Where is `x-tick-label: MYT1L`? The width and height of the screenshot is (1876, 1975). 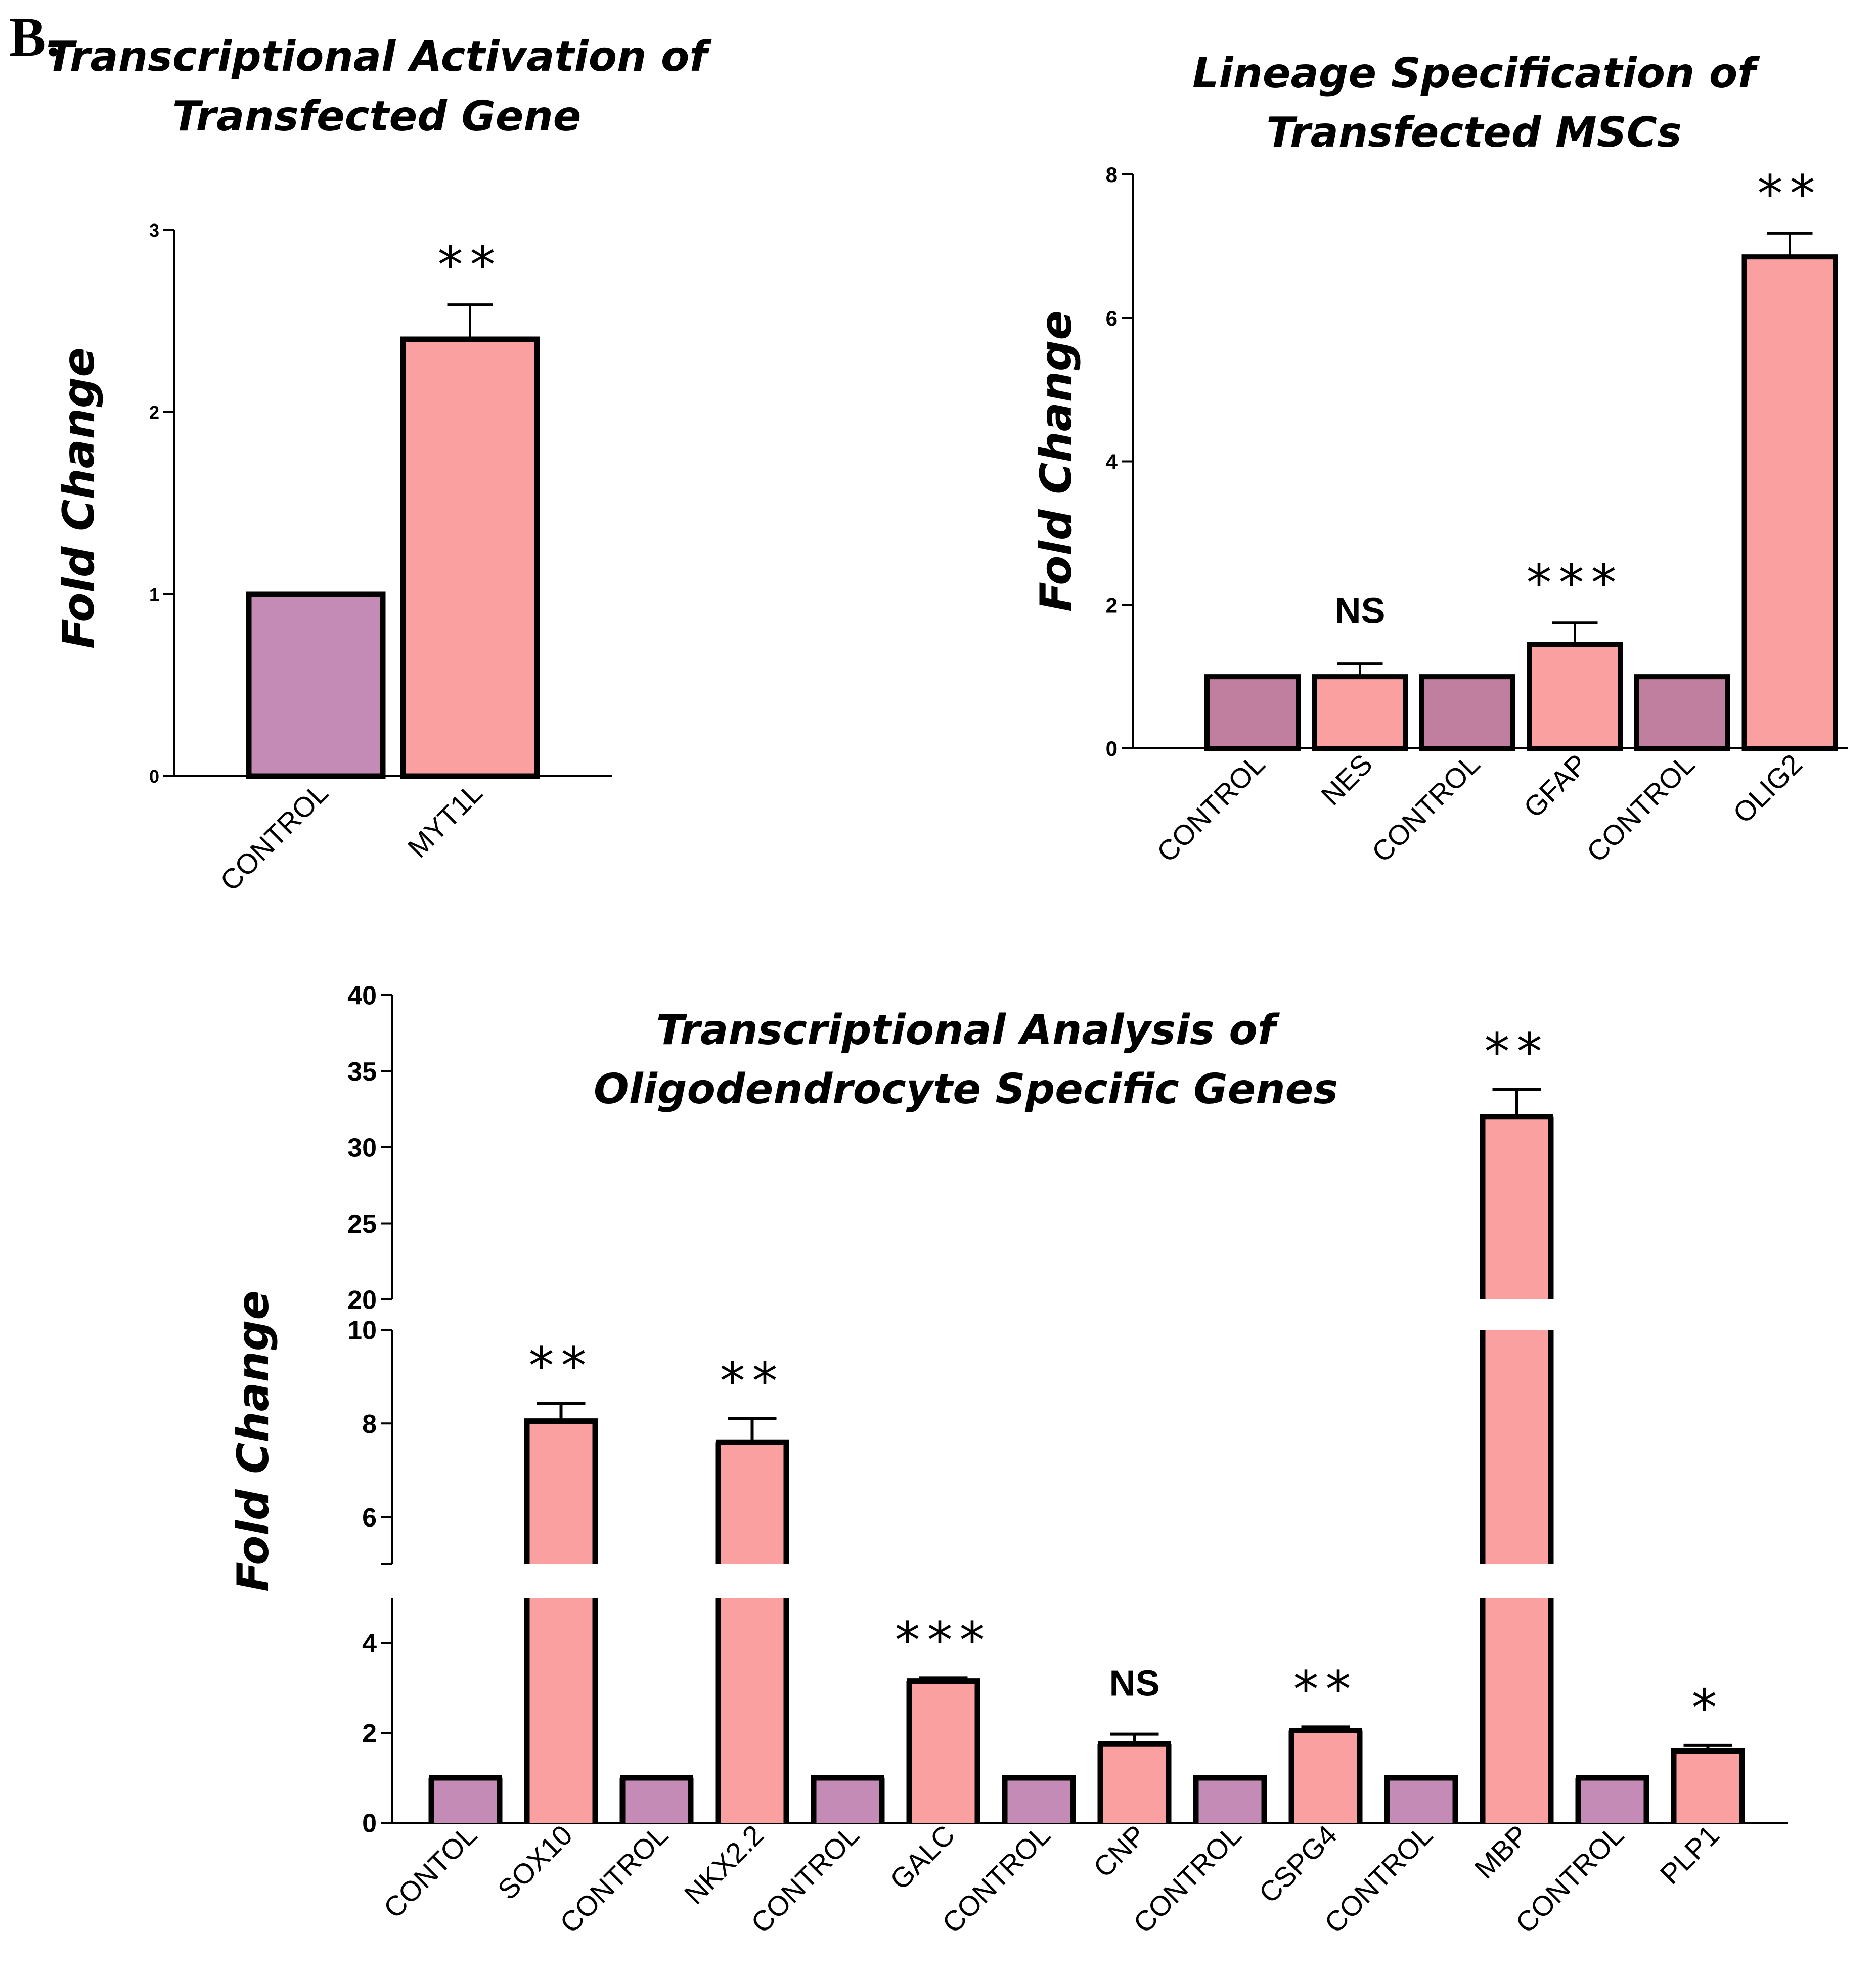
x-tick-label: MYT1L is located at coordinates (445, 821).